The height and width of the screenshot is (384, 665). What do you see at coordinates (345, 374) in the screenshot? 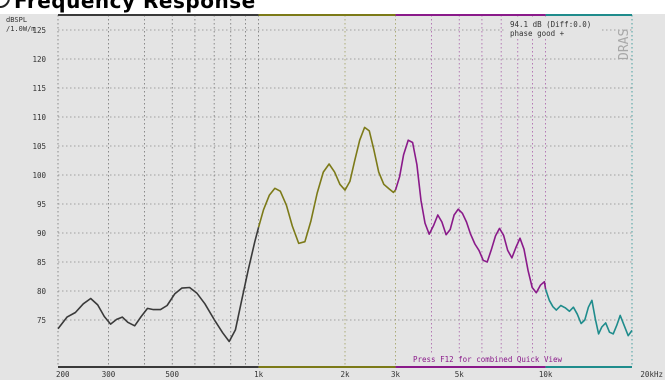
I see `x-tick-label: 2k` at bounding box center [345, 374].